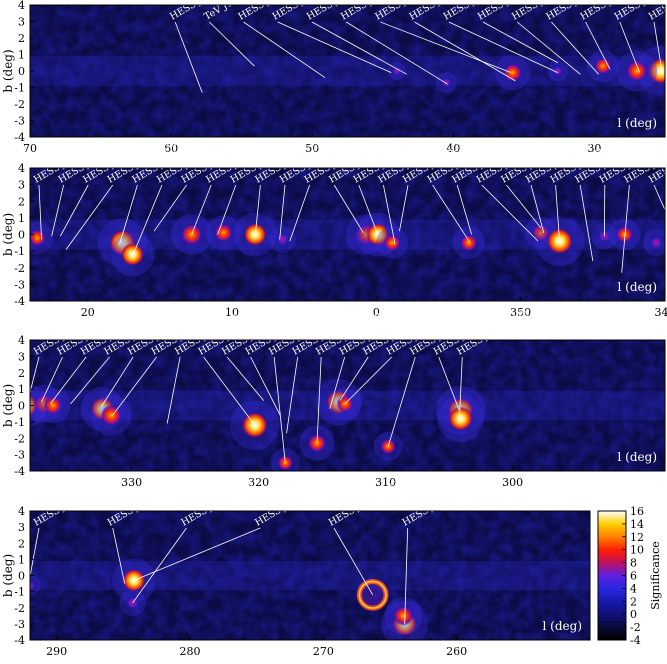 This screenshot has width=667, height=664. What do you see at coordinates (637, 457) in the screenshot?
I see `x-axis-title: l (deg)` at bounding box center [637, 457].